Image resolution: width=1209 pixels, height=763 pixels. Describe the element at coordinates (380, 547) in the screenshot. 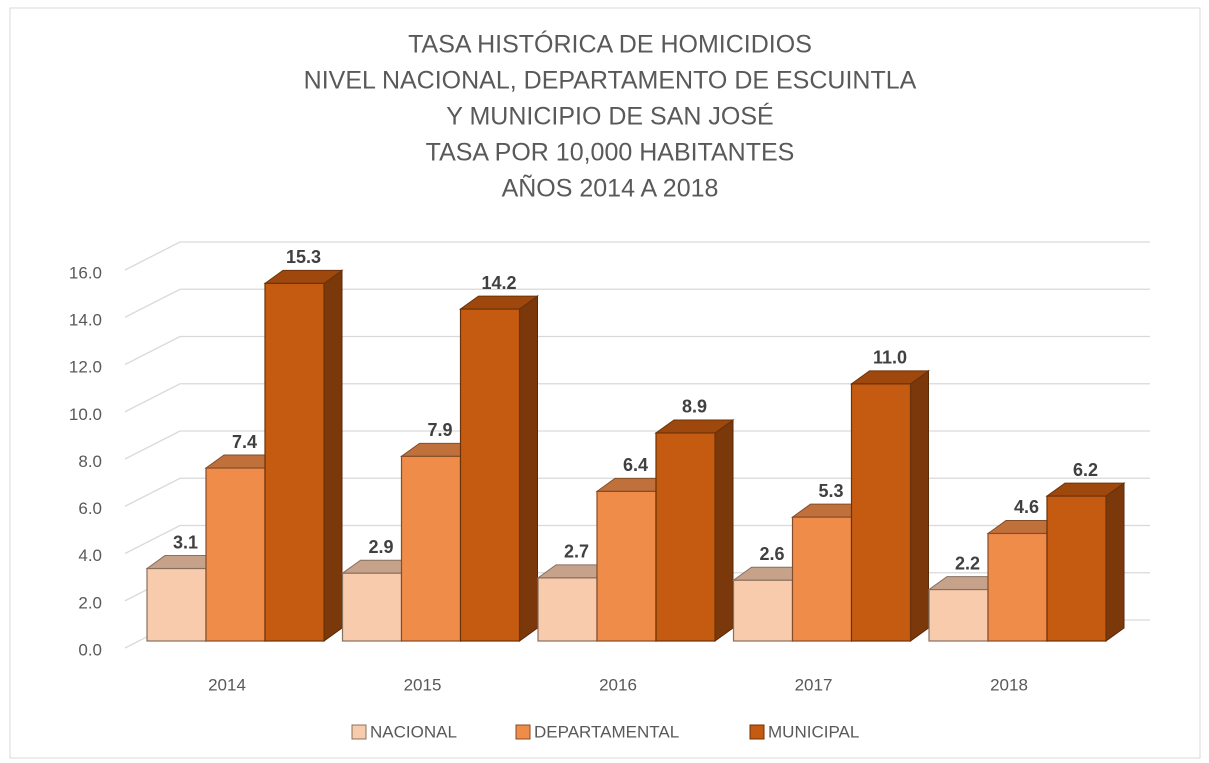

I see `data-label: 2.9` at that location.